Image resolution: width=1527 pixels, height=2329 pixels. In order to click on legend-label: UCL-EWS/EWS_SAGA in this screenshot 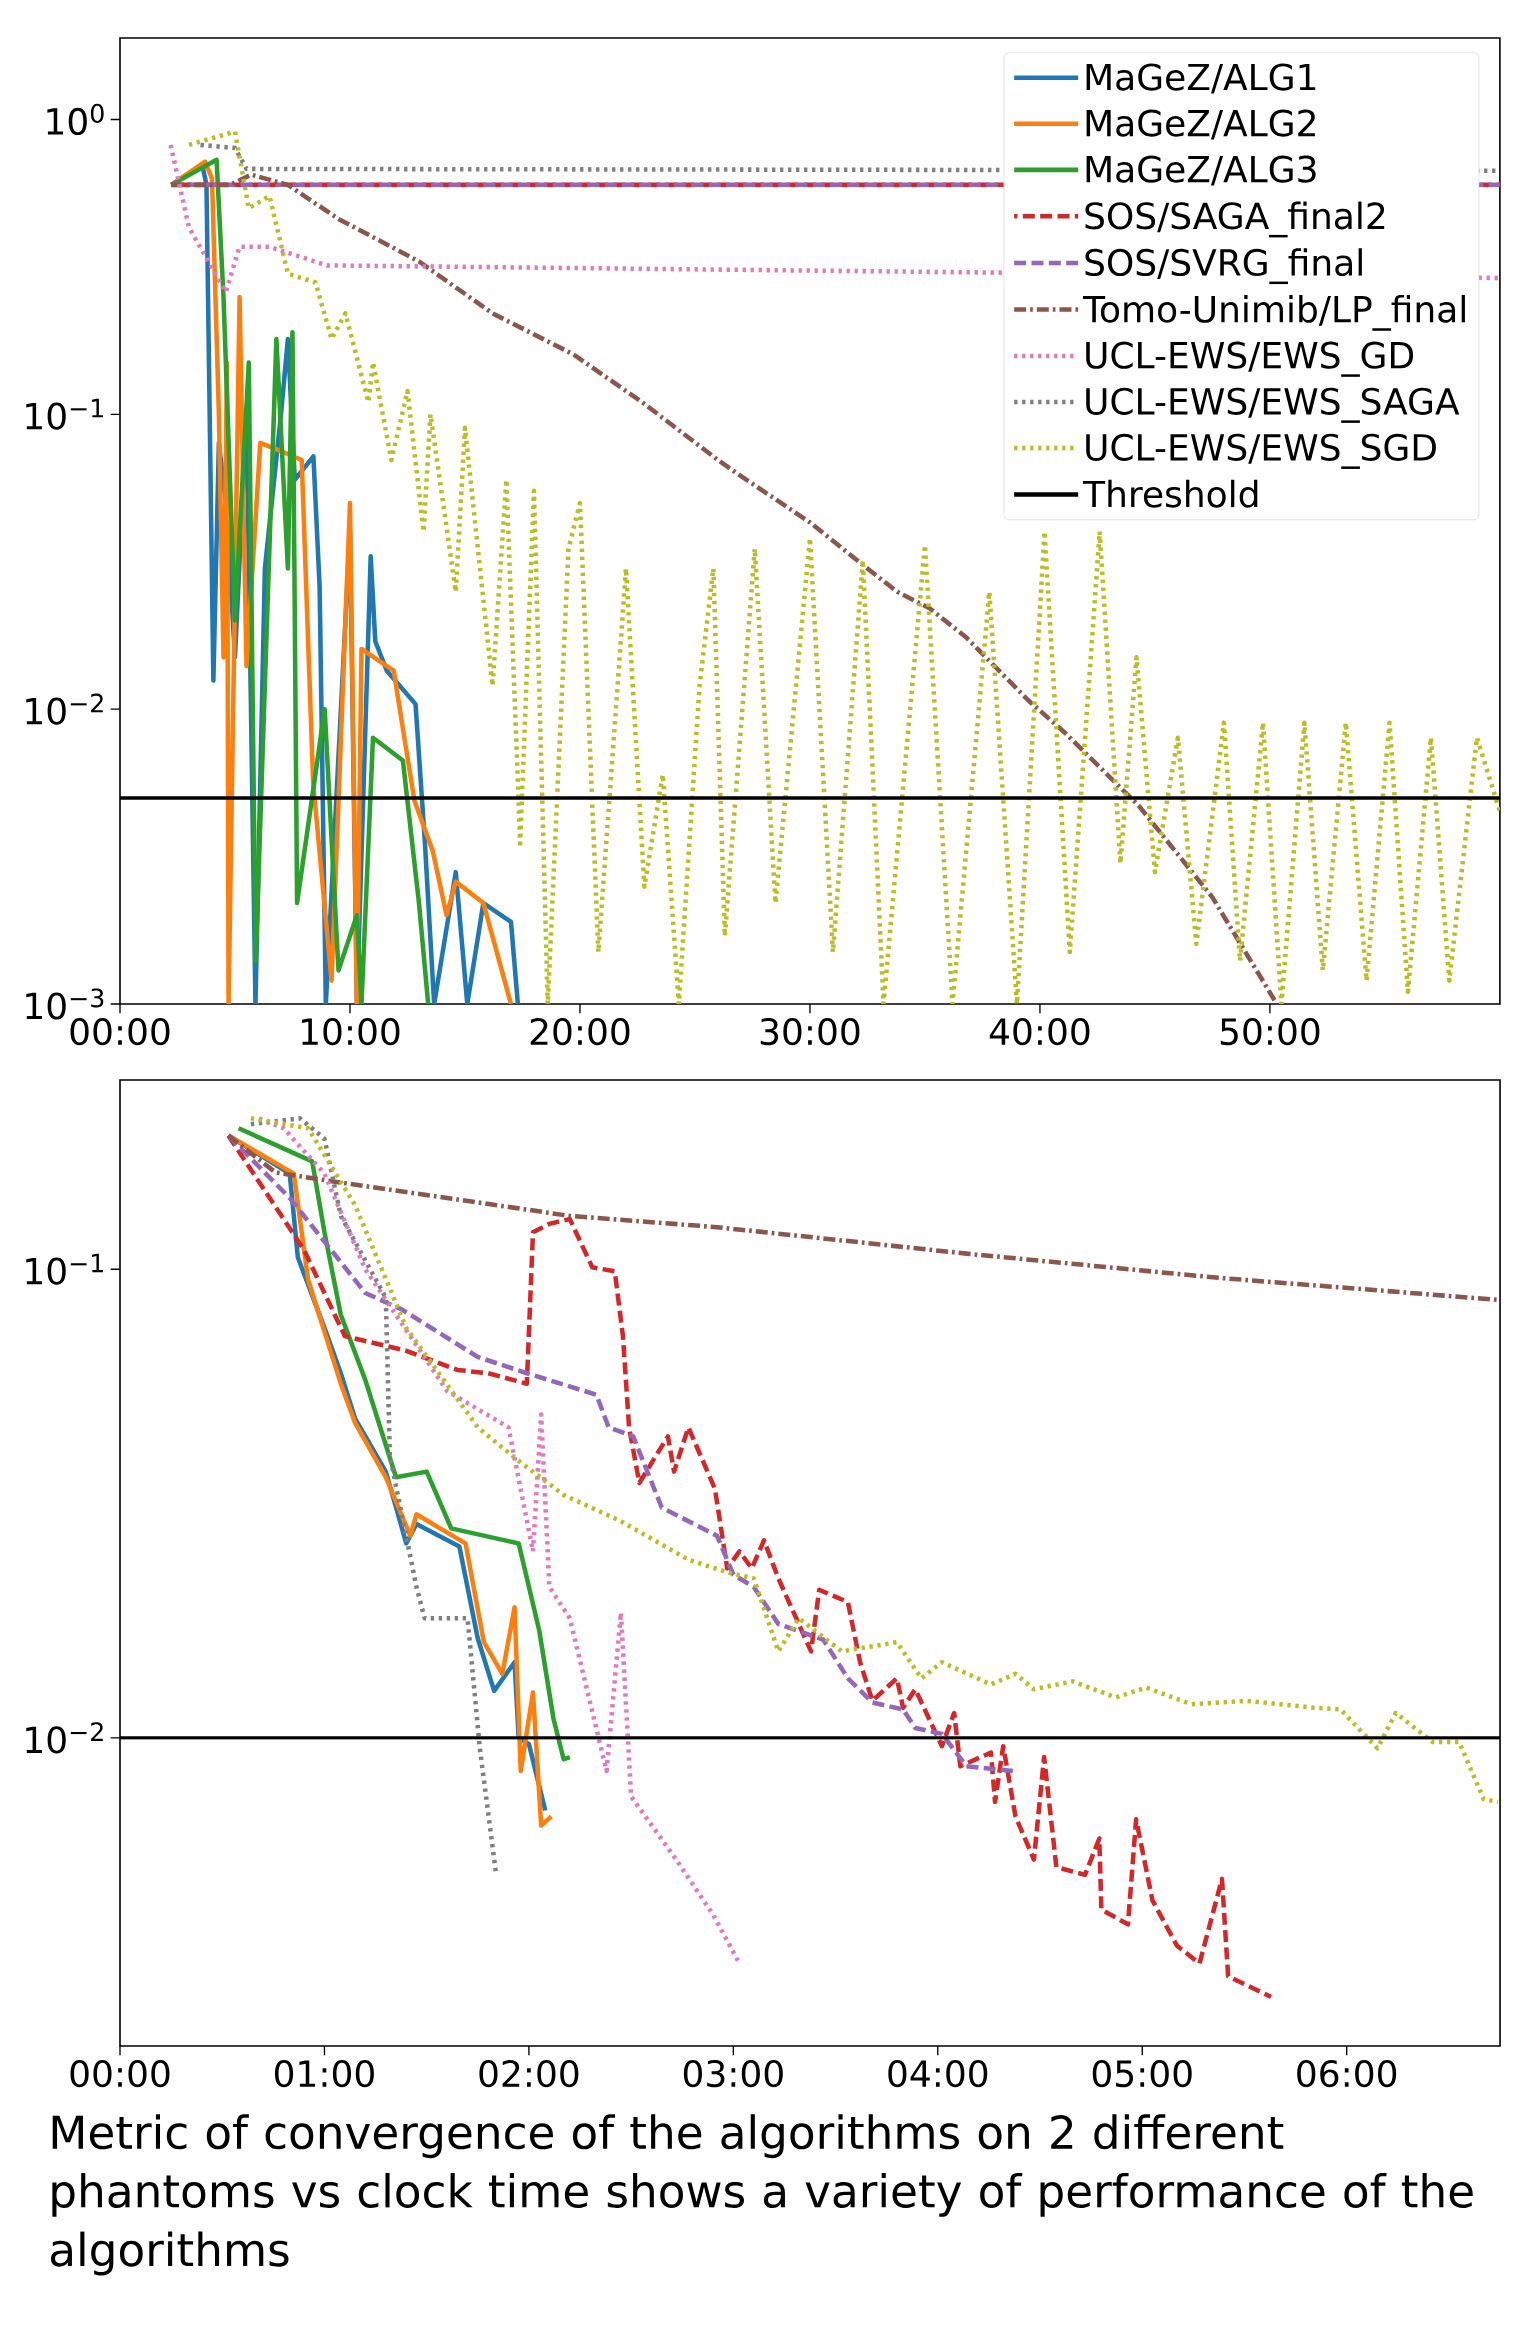, I will do `click(1273, 405)`.